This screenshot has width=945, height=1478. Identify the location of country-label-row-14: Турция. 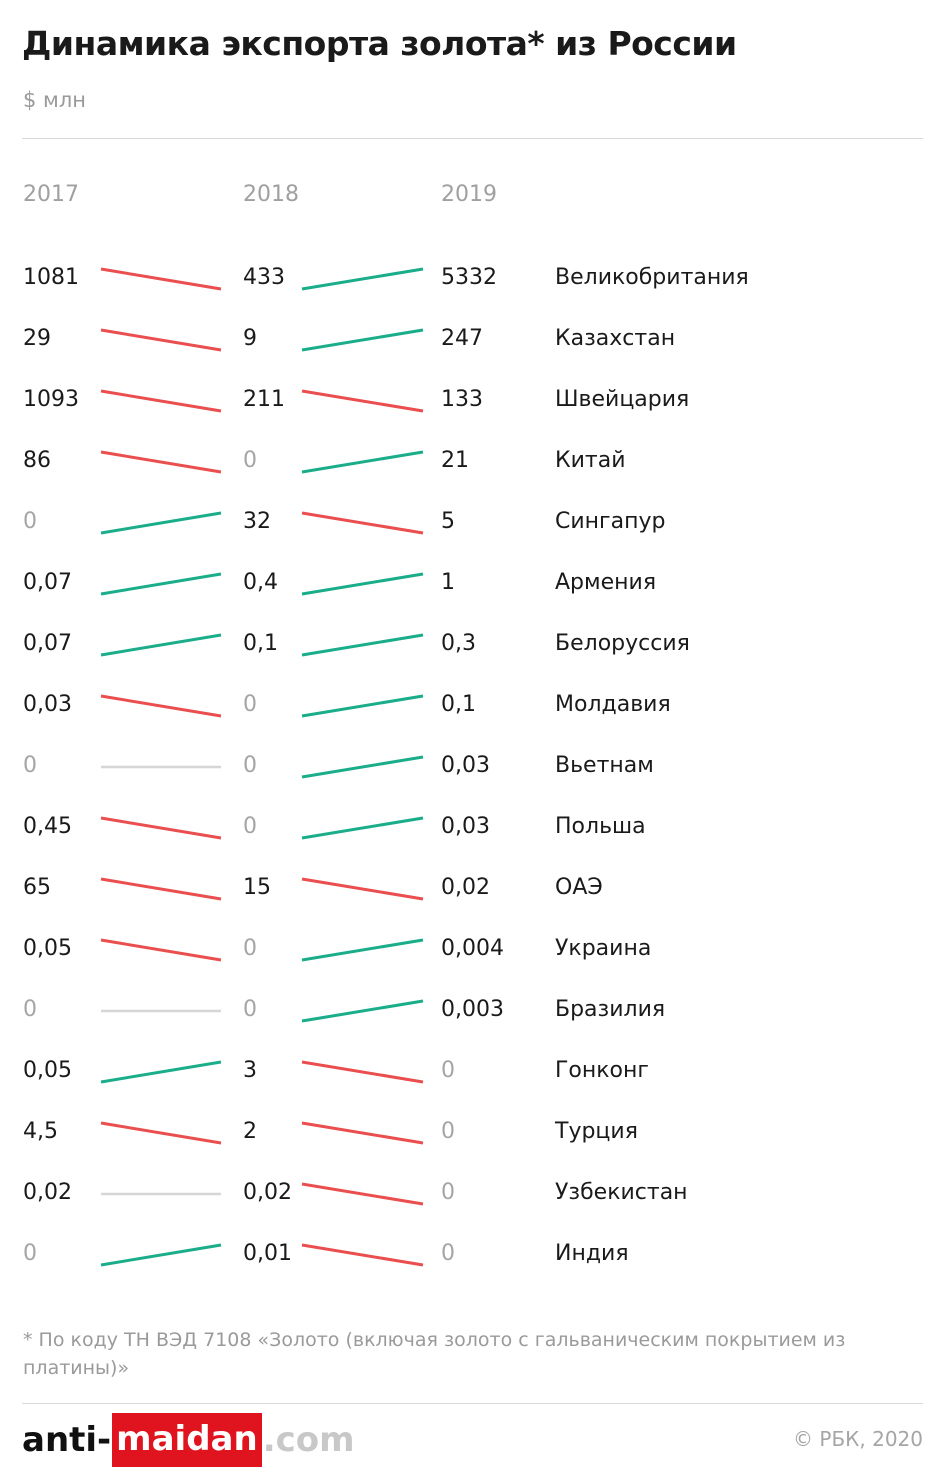
(596, 1131).